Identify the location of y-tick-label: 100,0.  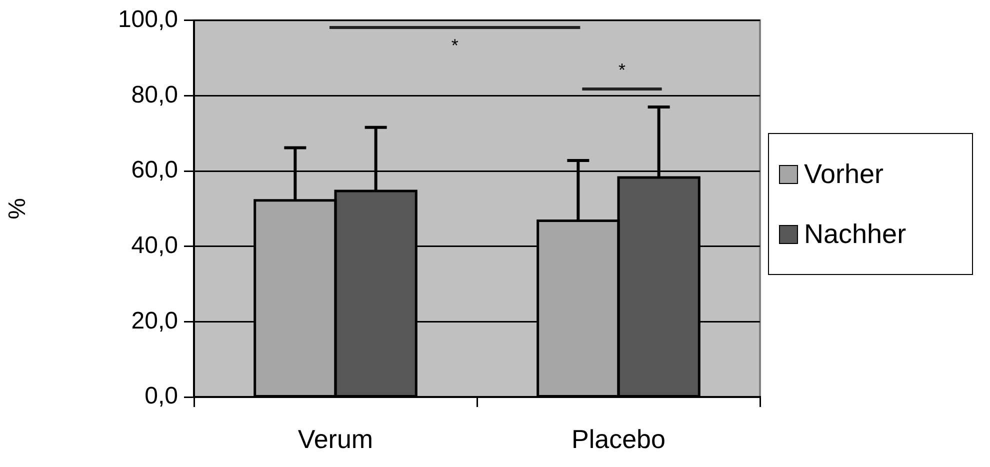
(148, 20).